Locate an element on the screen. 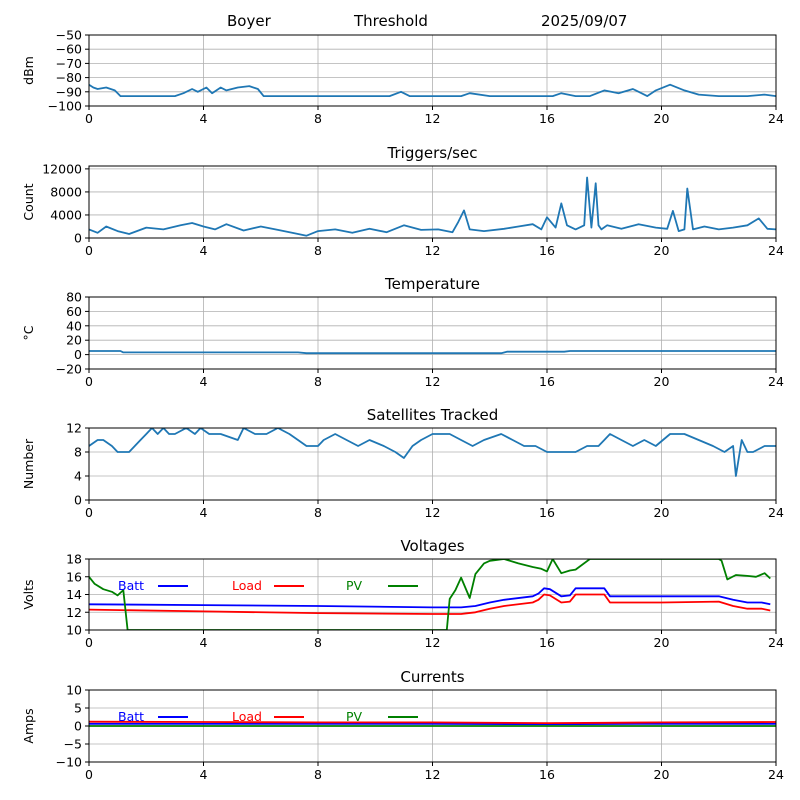  y-tick-label: −5 is located at coordinates (73, 744).